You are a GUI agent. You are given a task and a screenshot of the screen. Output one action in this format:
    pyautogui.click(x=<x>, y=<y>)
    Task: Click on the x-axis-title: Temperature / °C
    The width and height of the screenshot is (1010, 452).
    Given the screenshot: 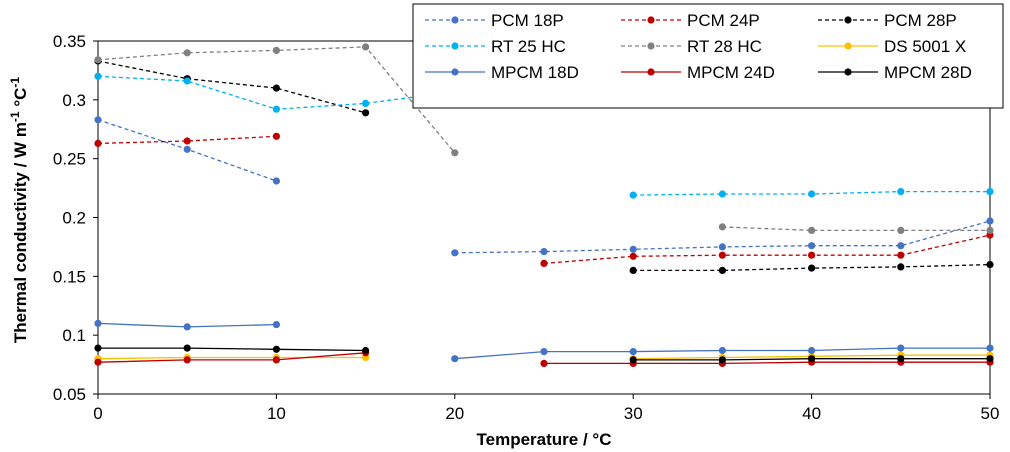 What is the action you would take?
    pyautogui.click(x=544, y=439)
    